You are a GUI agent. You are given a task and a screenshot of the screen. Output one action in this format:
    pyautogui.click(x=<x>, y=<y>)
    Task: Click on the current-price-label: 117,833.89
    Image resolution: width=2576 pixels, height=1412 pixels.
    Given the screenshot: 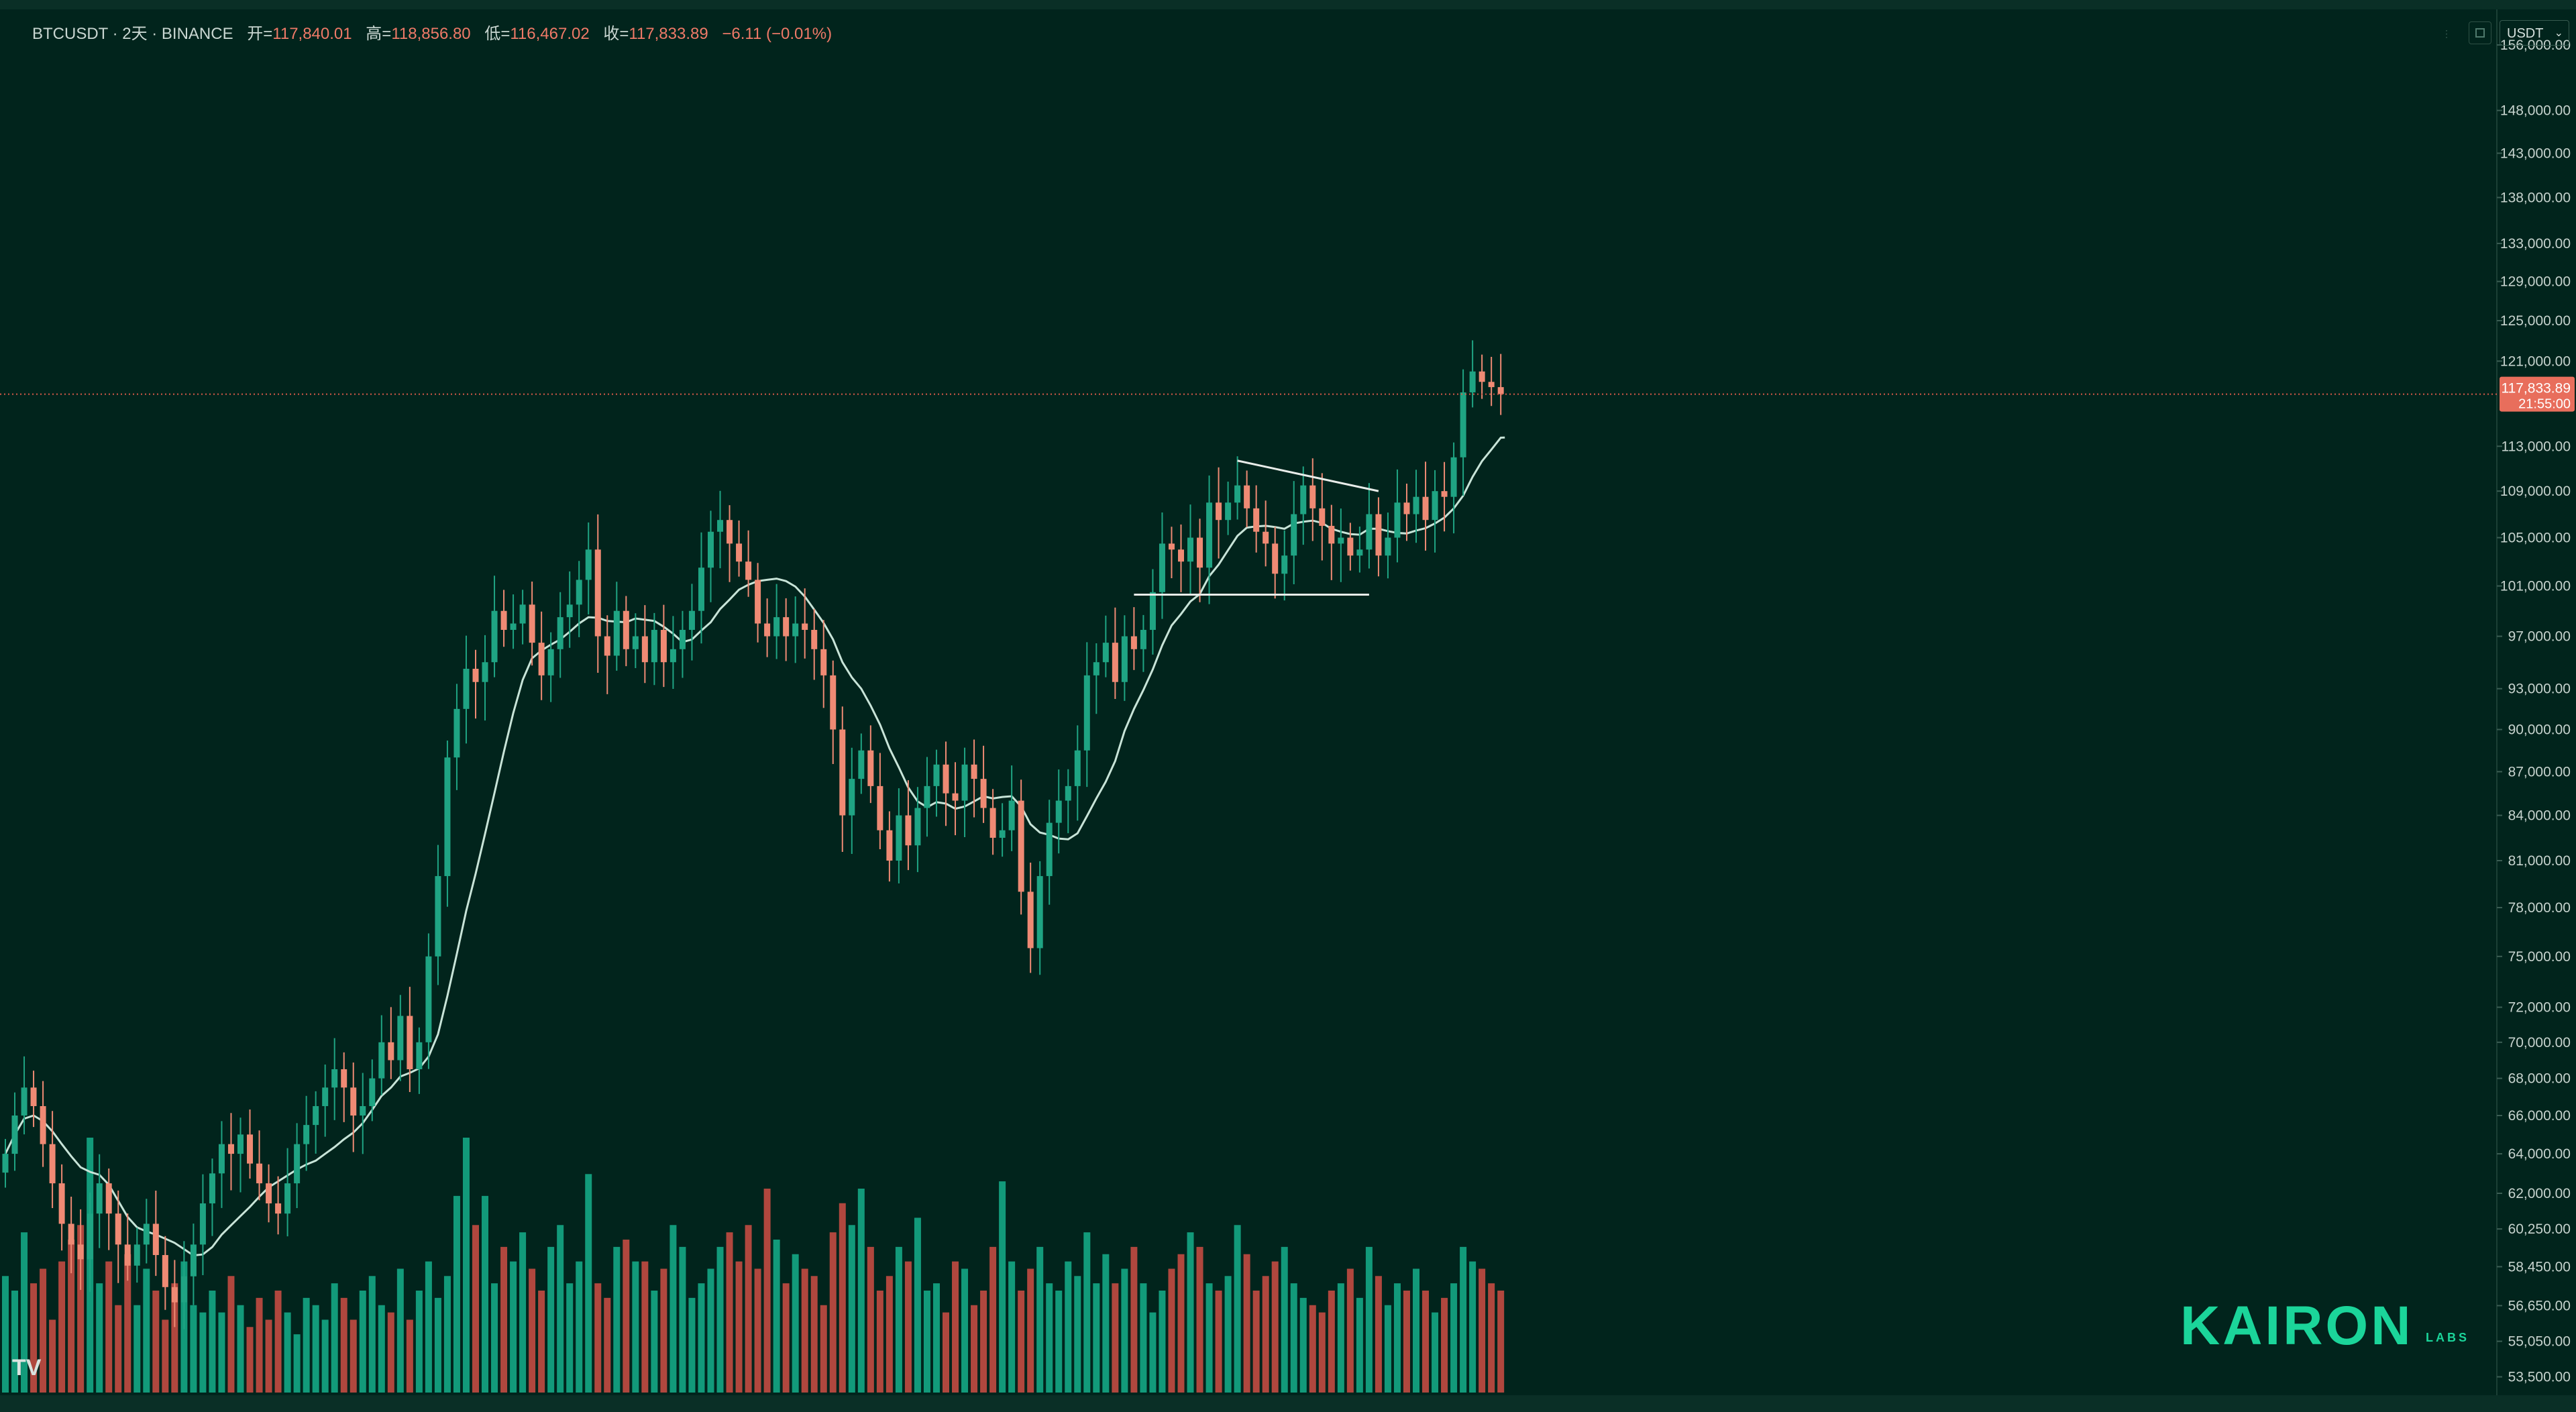 What is the action you would take?
    pyautogui.click(x=2536, y=388)
    